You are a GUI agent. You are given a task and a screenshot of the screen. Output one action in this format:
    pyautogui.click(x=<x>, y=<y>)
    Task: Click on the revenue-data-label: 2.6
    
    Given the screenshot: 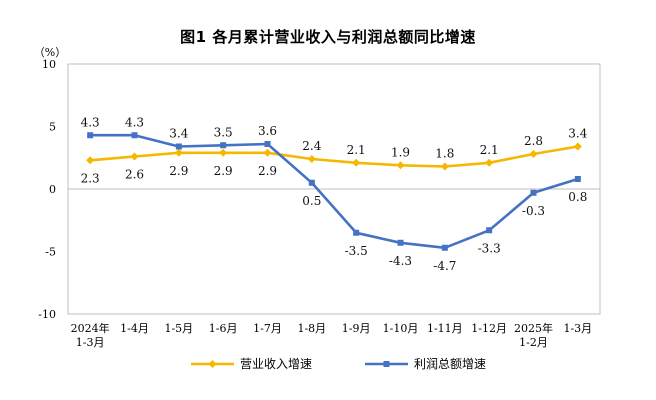 What is the action you would take?
    pyautogui.click(x=134, y=175)
    